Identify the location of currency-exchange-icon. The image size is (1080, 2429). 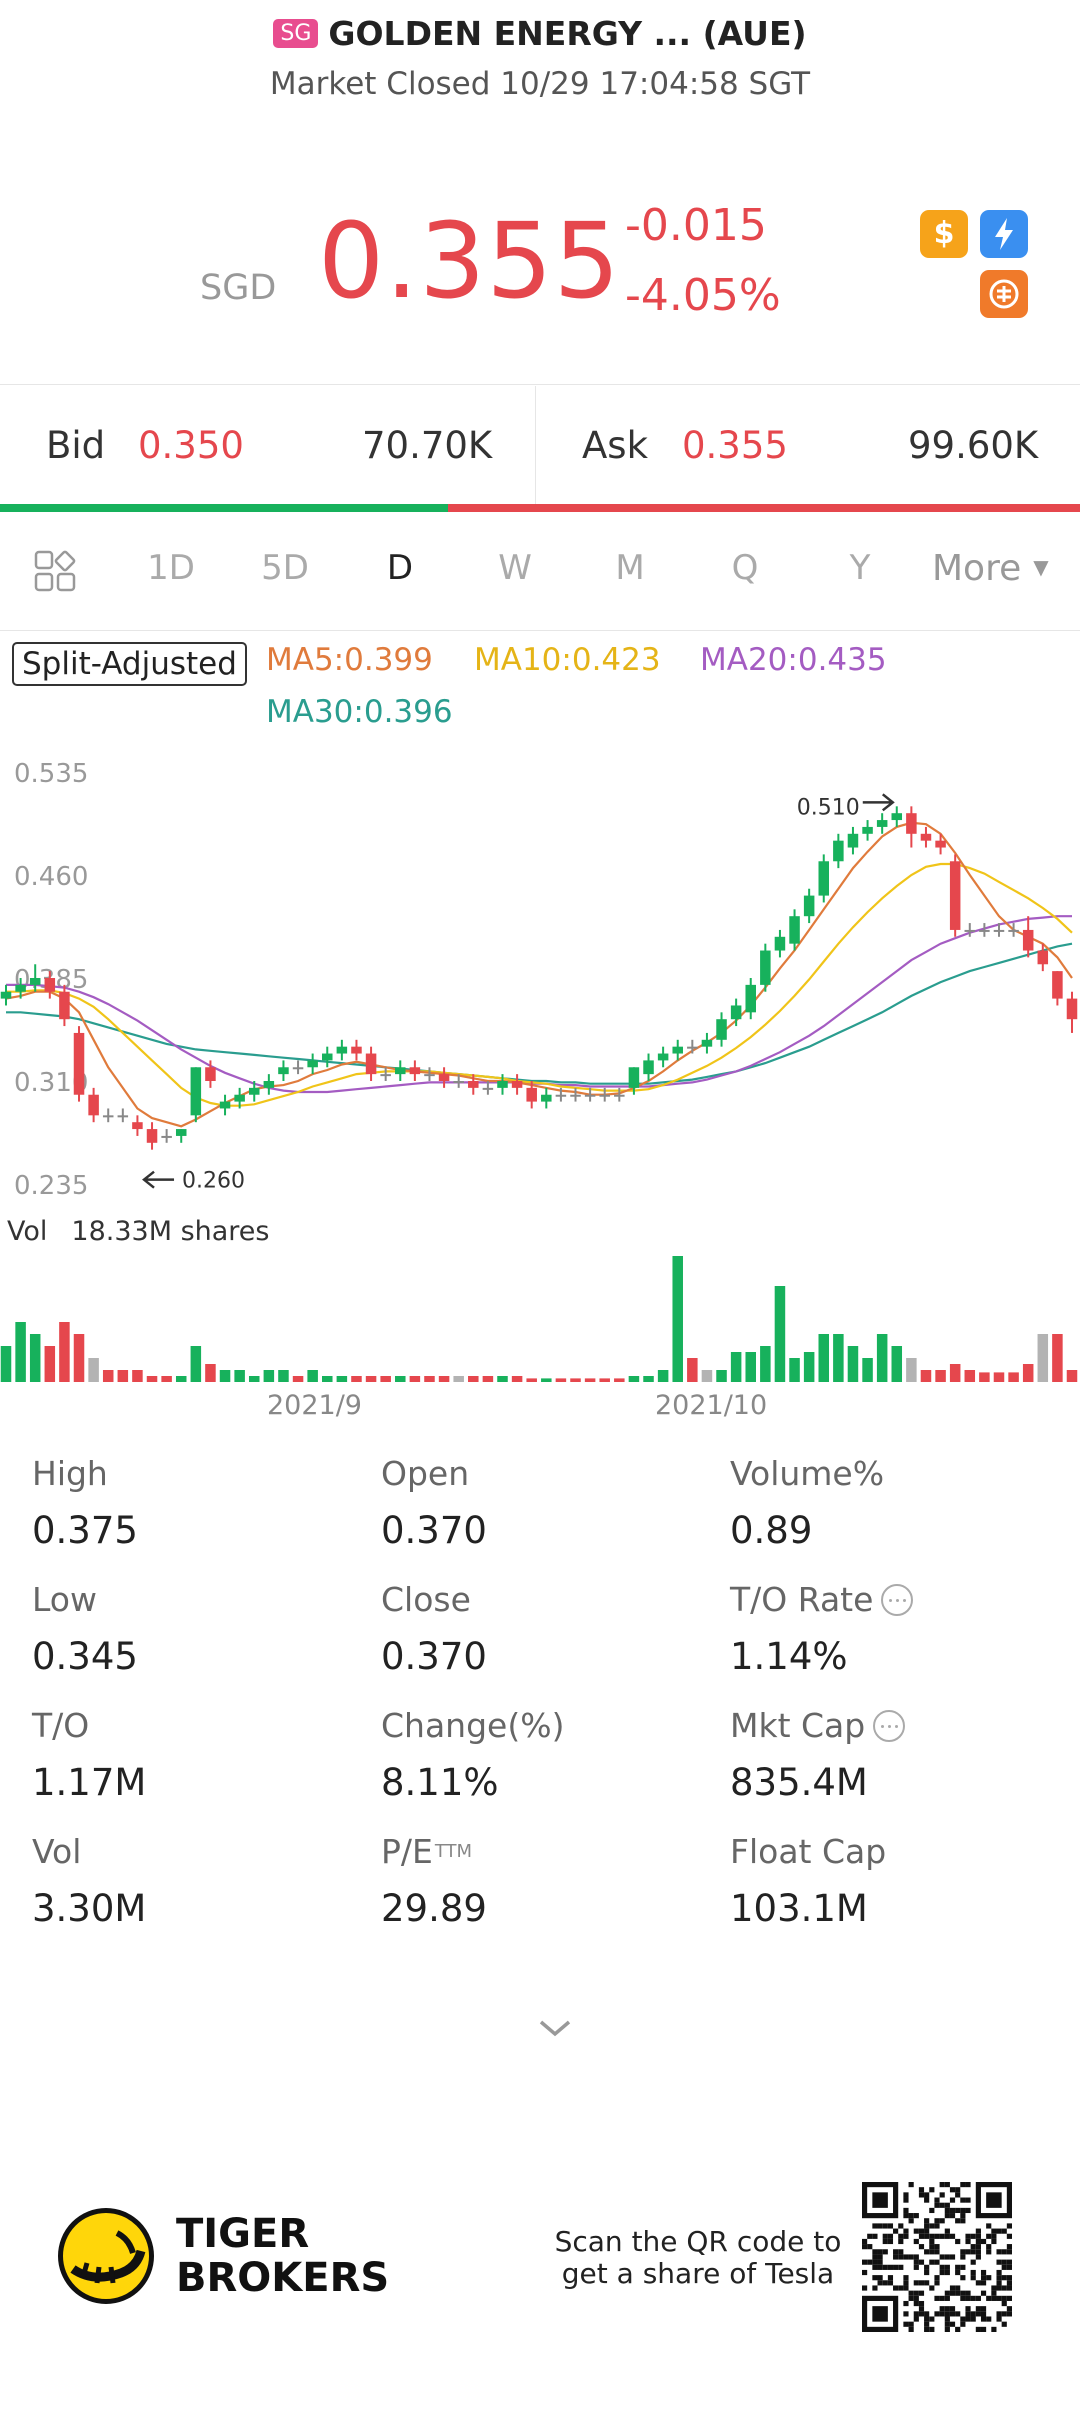
(1004, 294).